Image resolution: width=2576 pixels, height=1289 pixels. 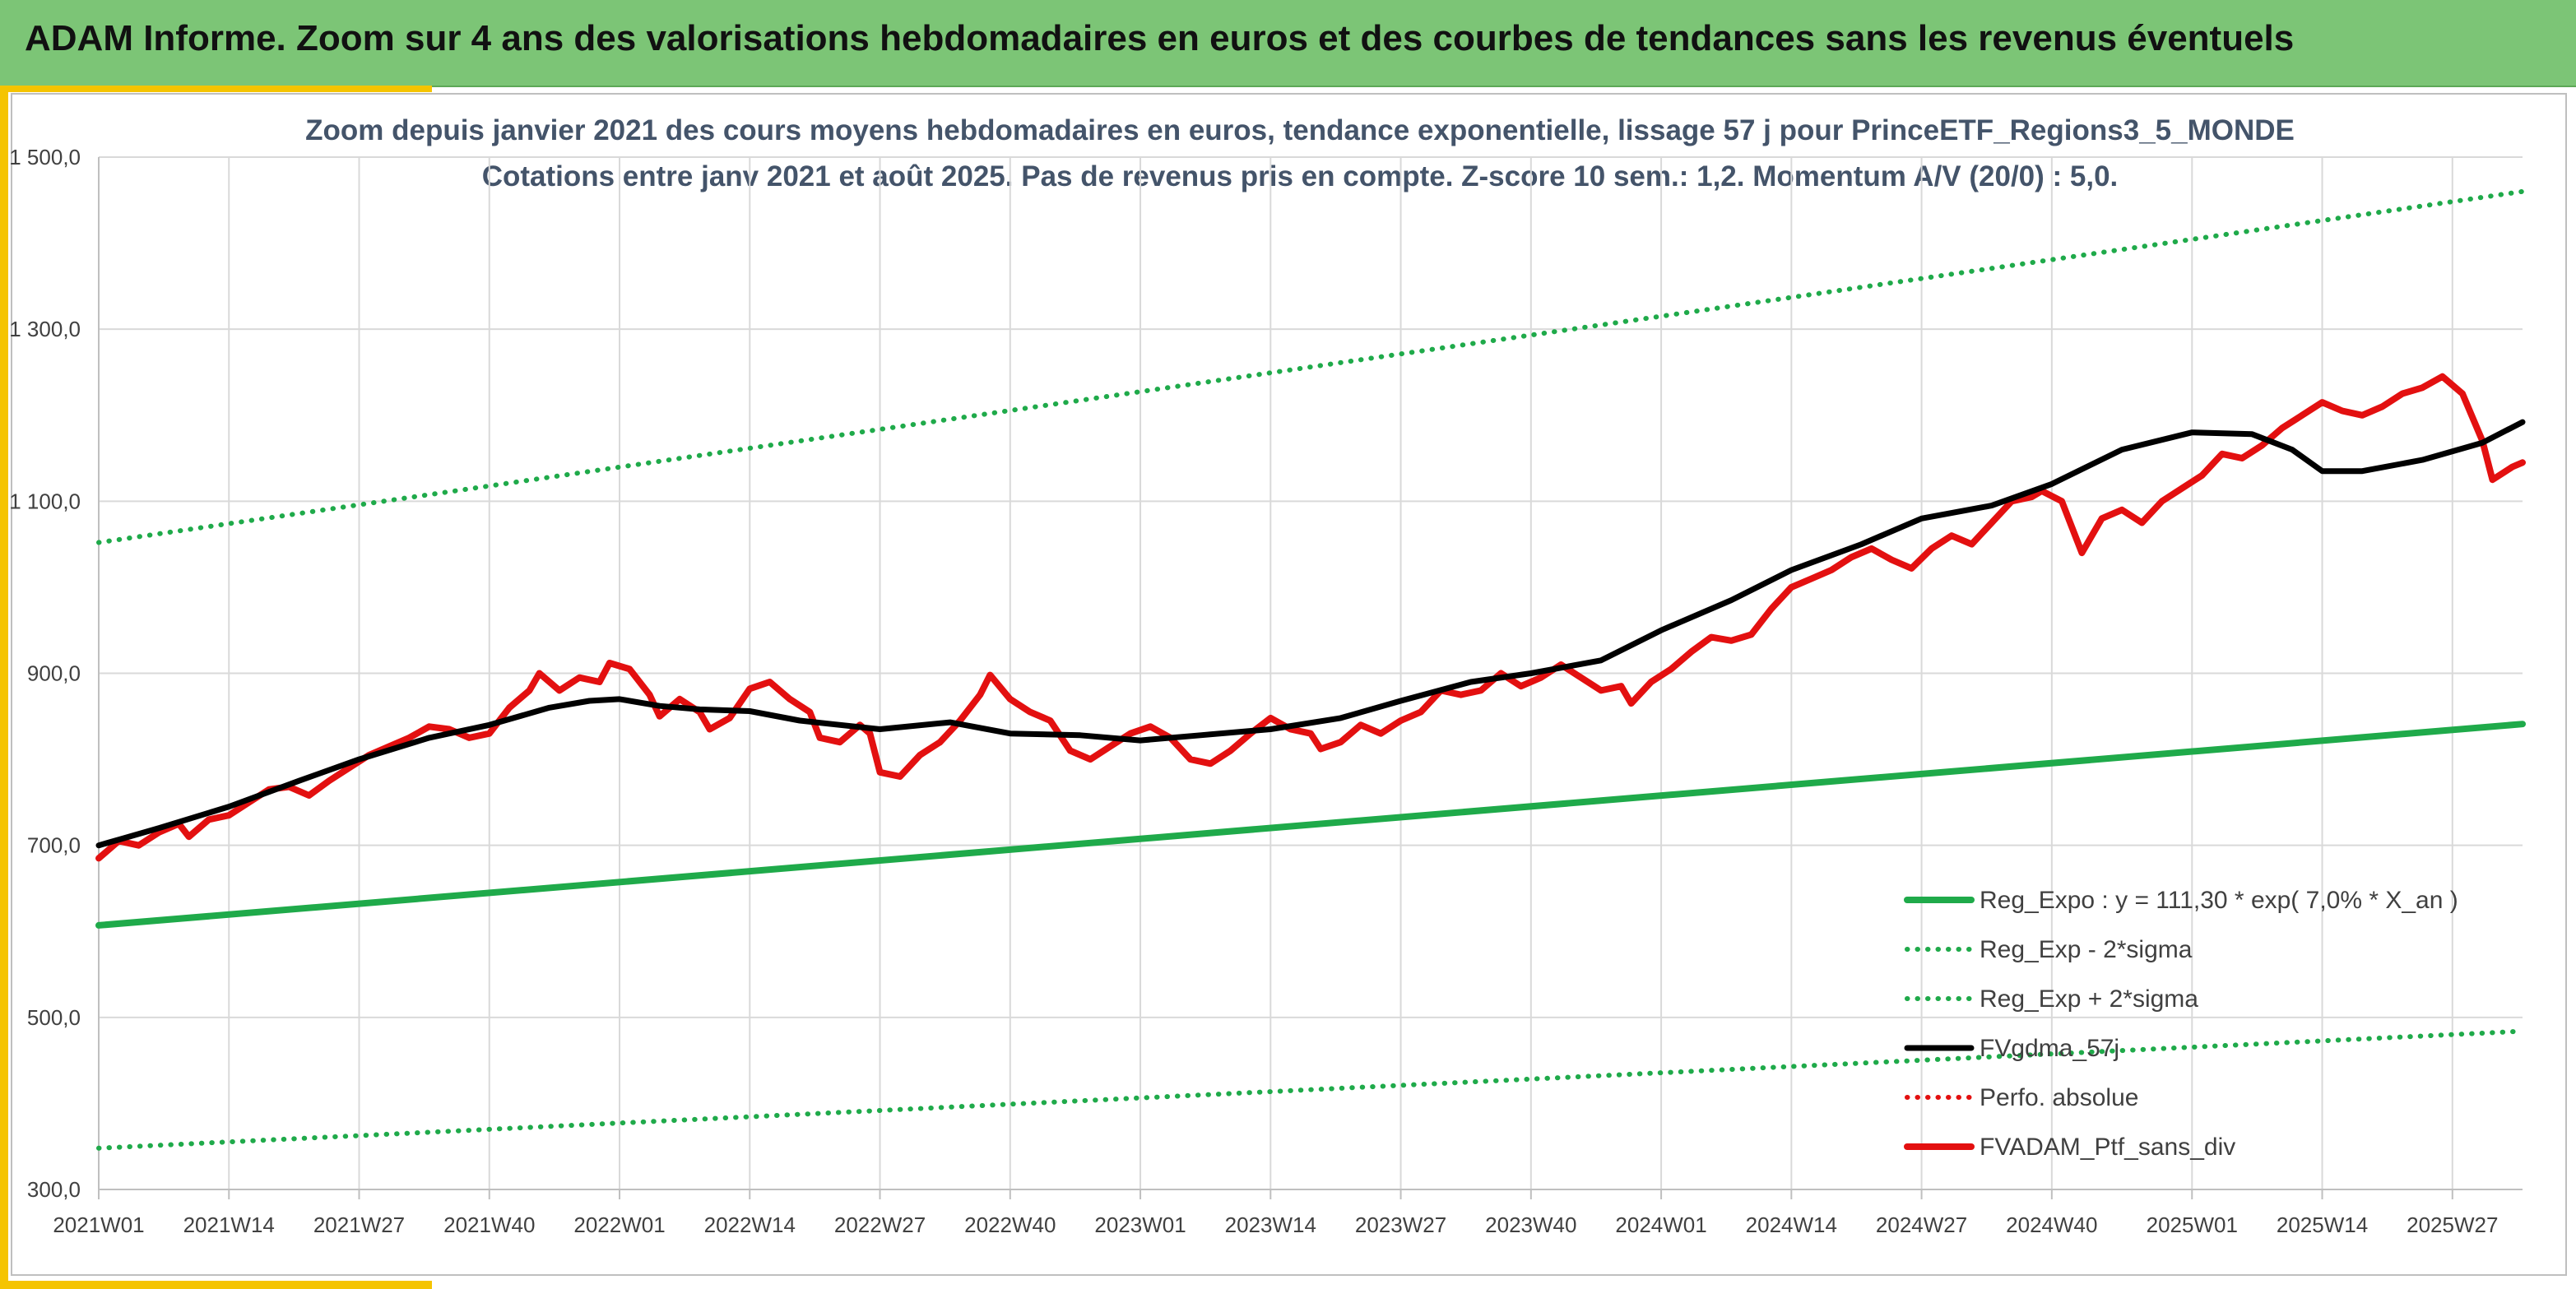 What do you see at coordinates (2107, 1147) in the screenshot?
I see `legend-label: FVADAM_Ptf_sans_div` at bounding box center [2107, 1147].